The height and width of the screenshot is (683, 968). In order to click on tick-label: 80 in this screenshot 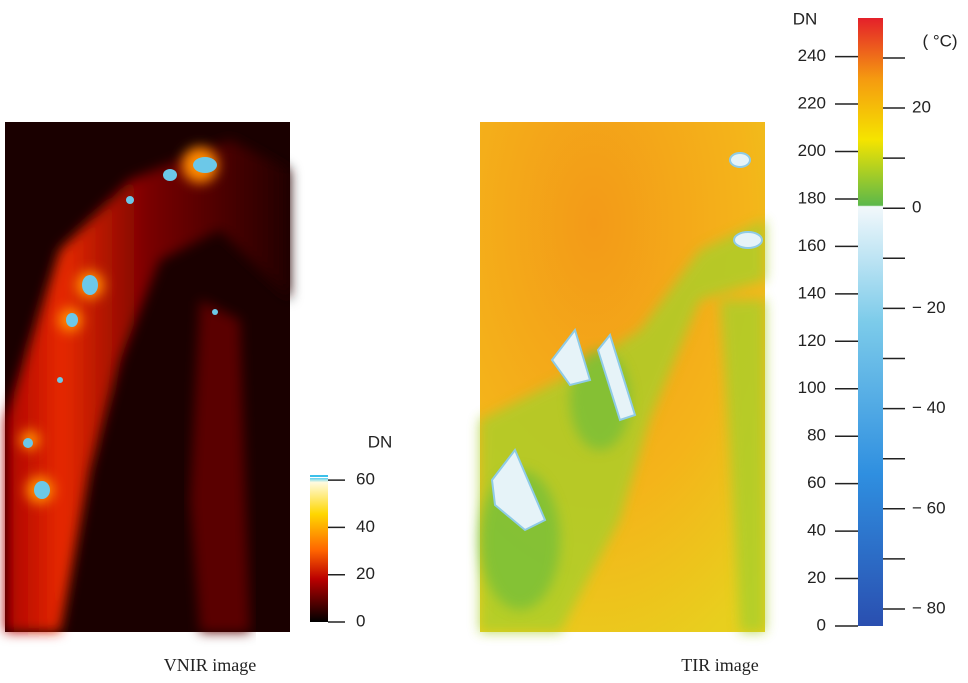, I will do `click(816, 435)`.